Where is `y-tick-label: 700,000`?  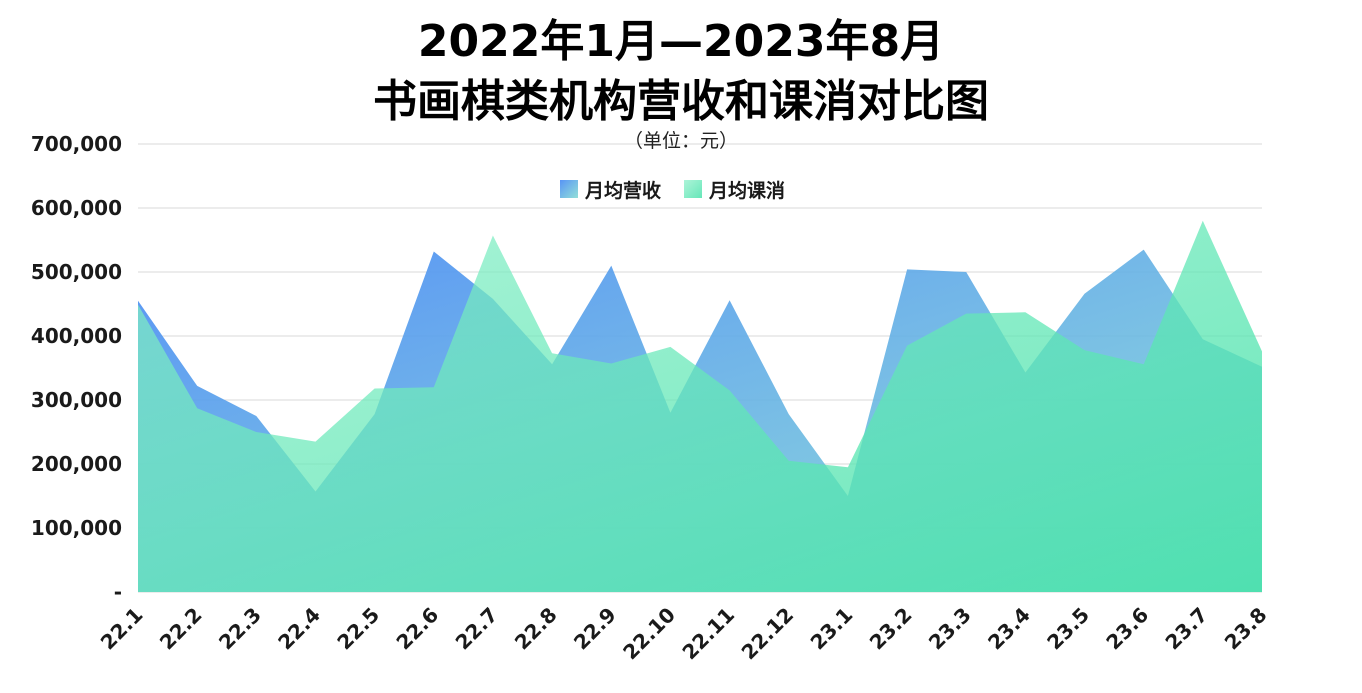
y-tick-label: 700,000 is located at coordinates (76, 144).